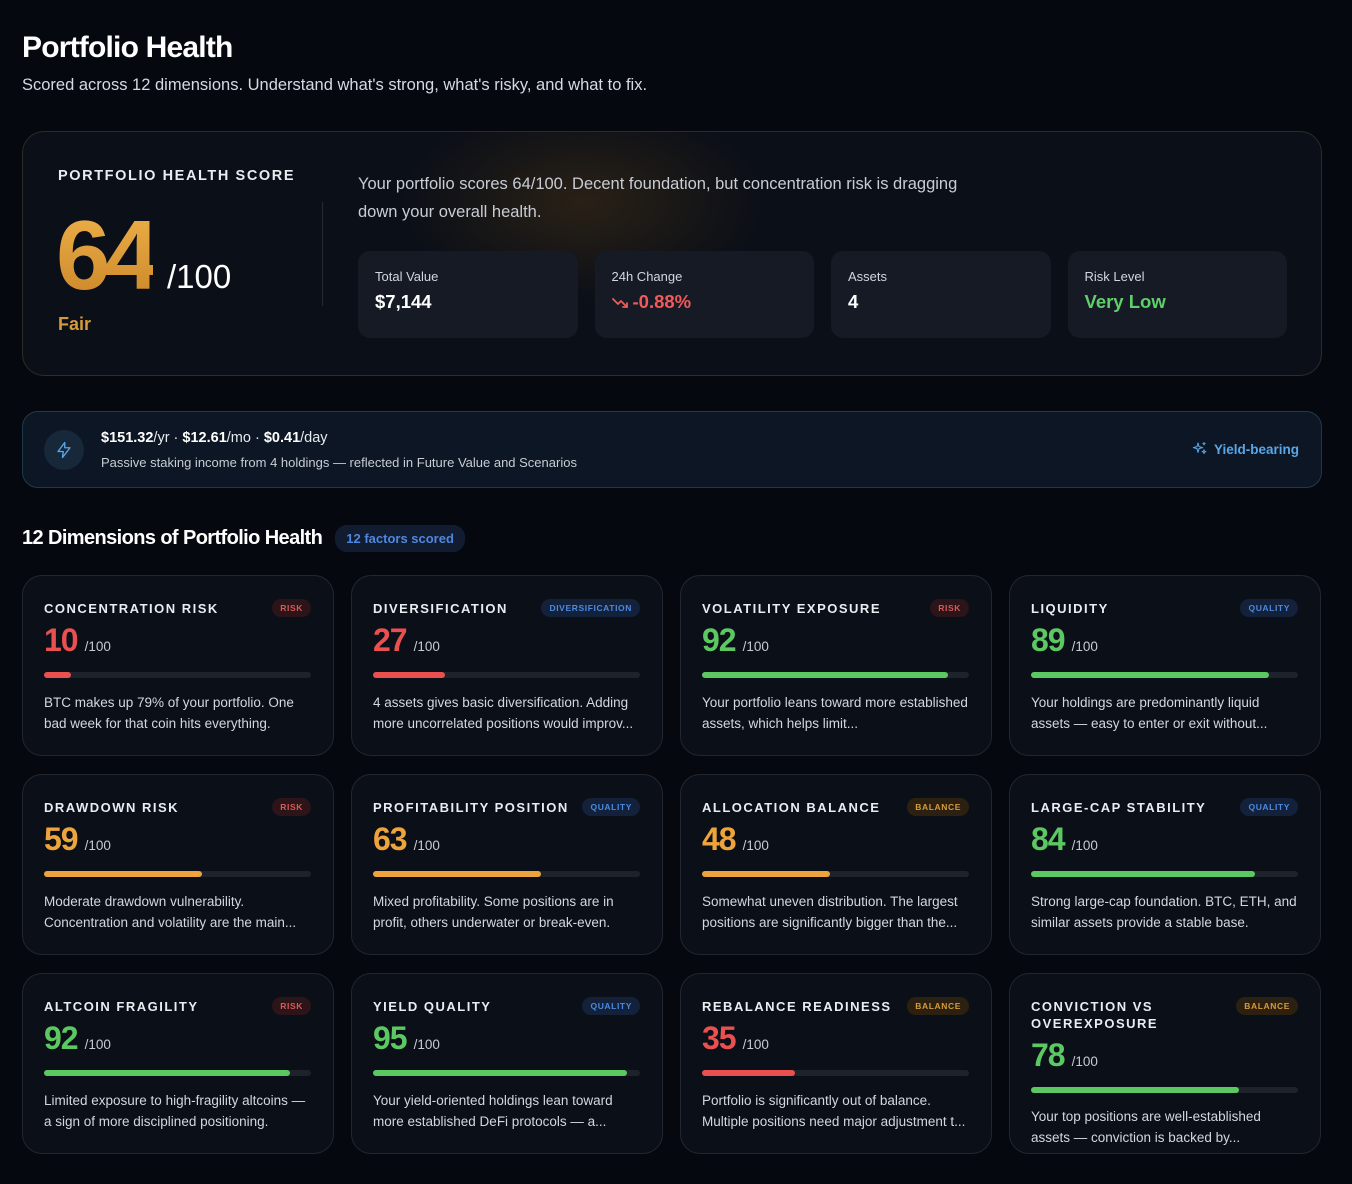 This screenshot has width=1352, height=1184. What do you see at coordinates (314, 438) in the screenshot?
I see `yield-daily-unit: /day` at bounding box center [314, 438].